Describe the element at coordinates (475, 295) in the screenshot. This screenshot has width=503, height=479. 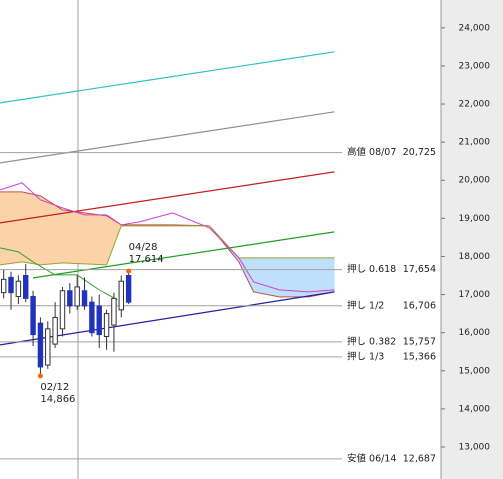
I see `y-tick-label: 17,000` at that location.